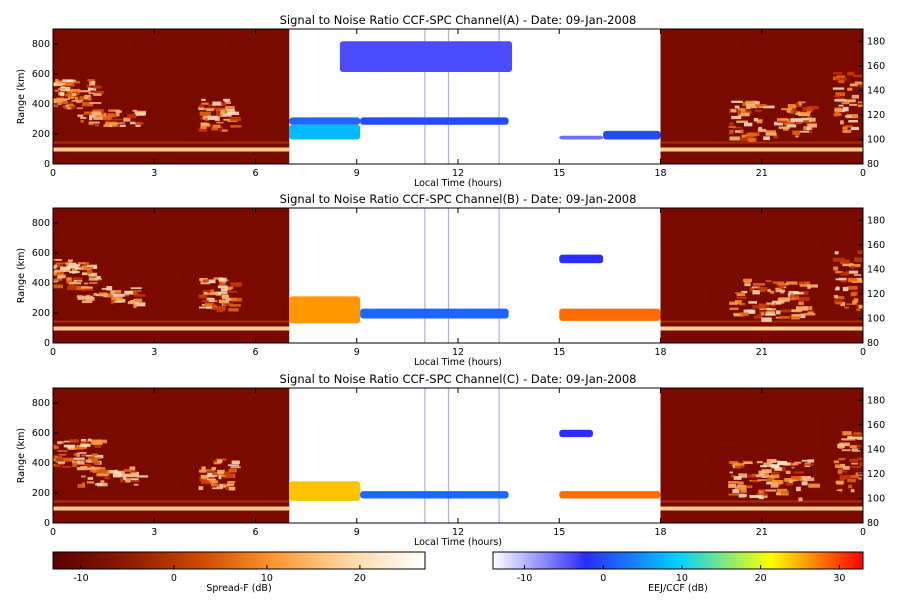 The width and height of the screenshot is (900, 604). I want to click on left-y-tick-label: 600, so click(41, 253).